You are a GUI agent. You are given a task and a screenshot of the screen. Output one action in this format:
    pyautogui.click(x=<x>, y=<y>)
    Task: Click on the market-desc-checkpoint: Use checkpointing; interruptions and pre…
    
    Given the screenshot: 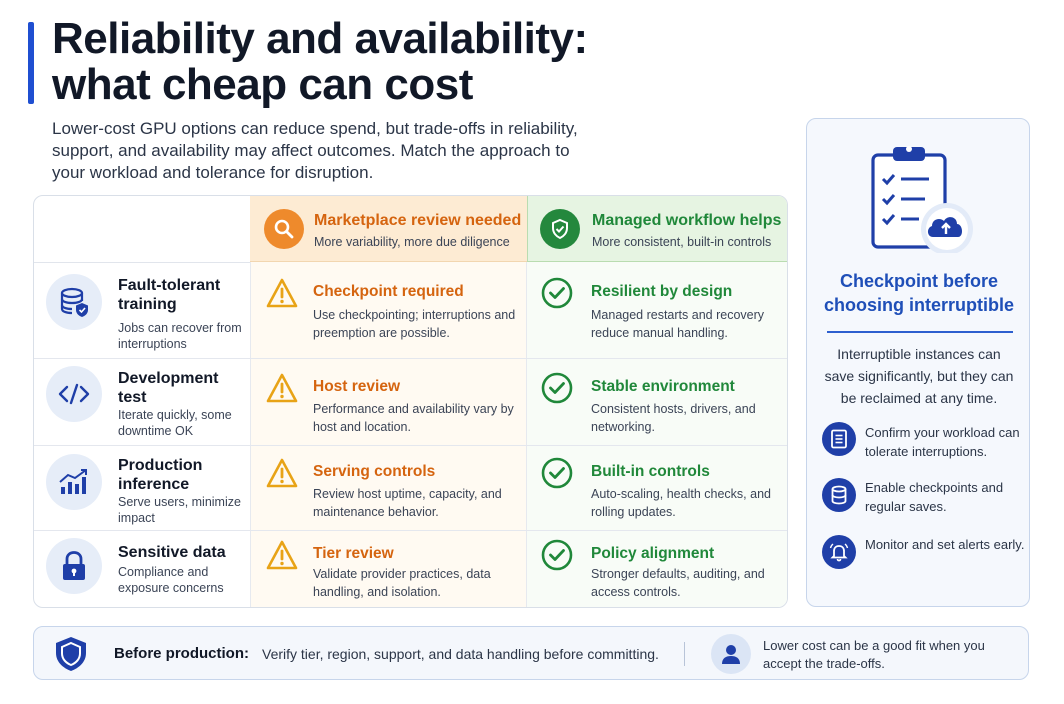 What is the action you would take?
    pyautogui.click(x=414, y=324)
    